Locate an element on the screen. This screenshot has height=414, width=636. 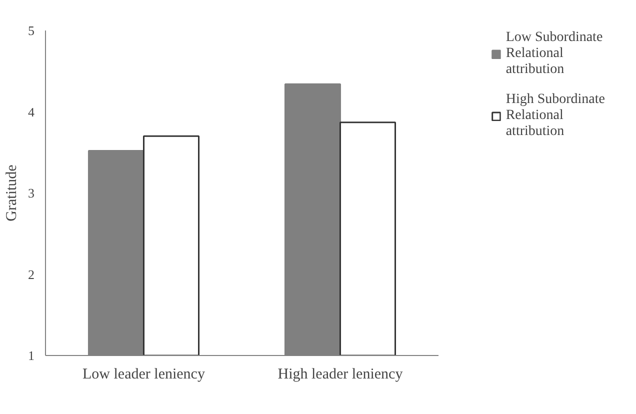
legend-label: High Subordinate Relational attribution is located at coordinates (555, 116).